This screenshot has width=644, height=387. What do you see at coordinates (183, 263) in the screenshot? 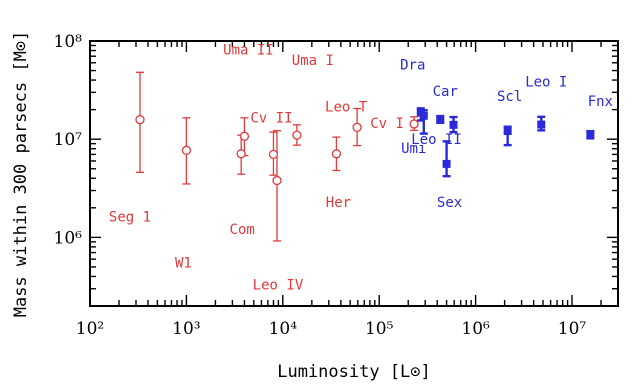
I see `data-label: W1` at bounding box center [183, 263].